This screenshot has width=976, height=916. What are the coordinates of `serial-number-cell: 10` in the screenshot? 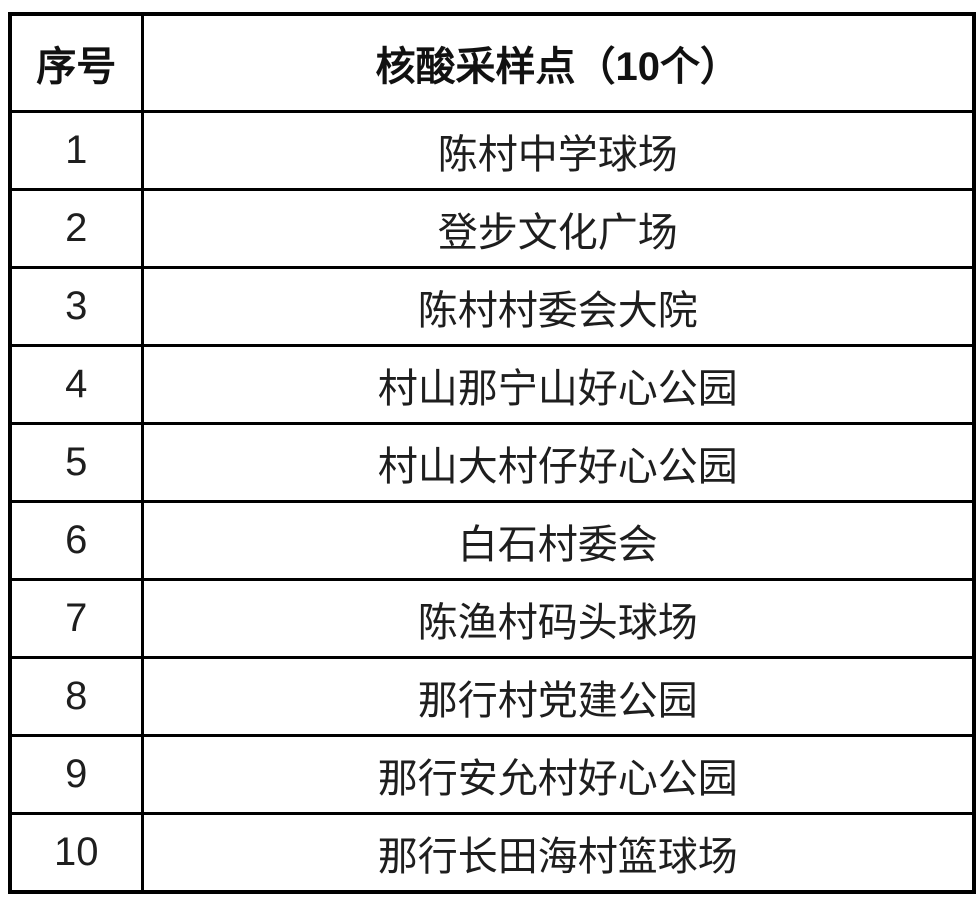 It's located at (76, 853).